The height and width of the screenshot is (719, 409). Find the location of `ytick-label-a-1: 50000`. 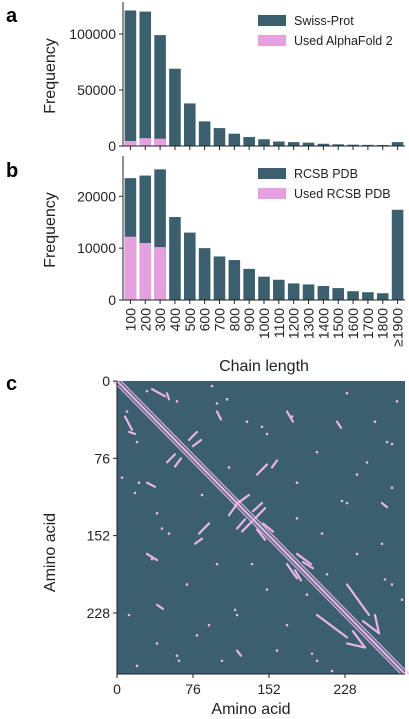

ytick-label-a-1: 50000 is located at coordinates (96, 90).